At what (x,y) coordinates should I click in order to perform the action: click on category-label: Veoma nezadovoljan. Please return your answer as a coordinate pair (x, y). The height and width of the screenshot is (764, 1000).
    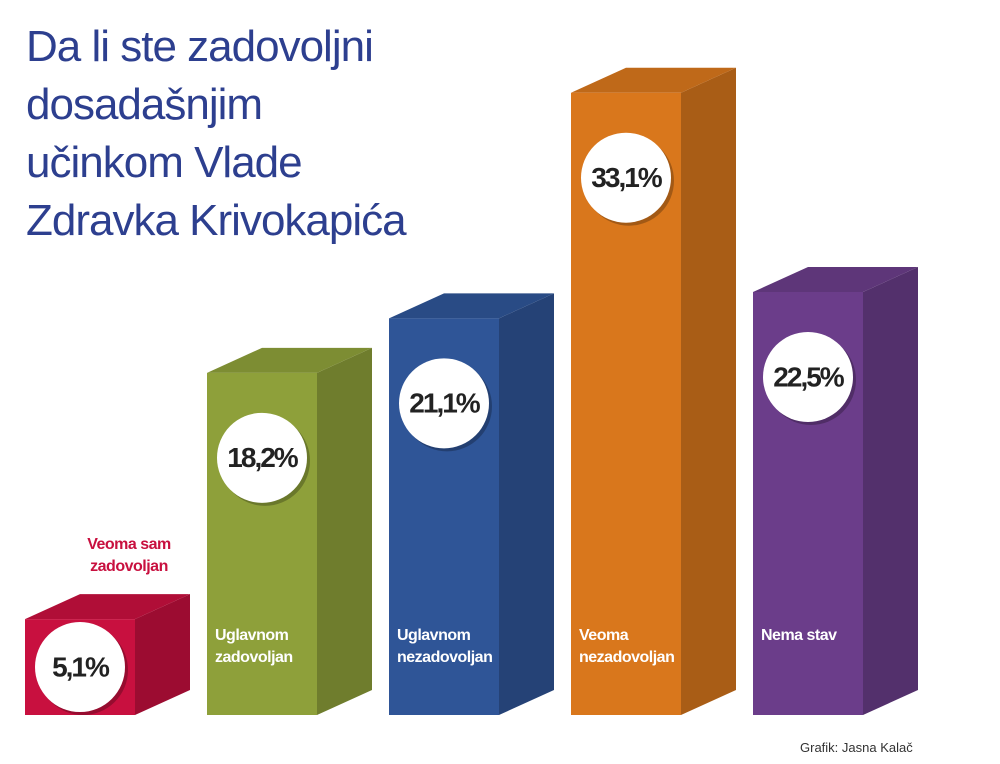
    Looking at the image, I should click on (627, 646).